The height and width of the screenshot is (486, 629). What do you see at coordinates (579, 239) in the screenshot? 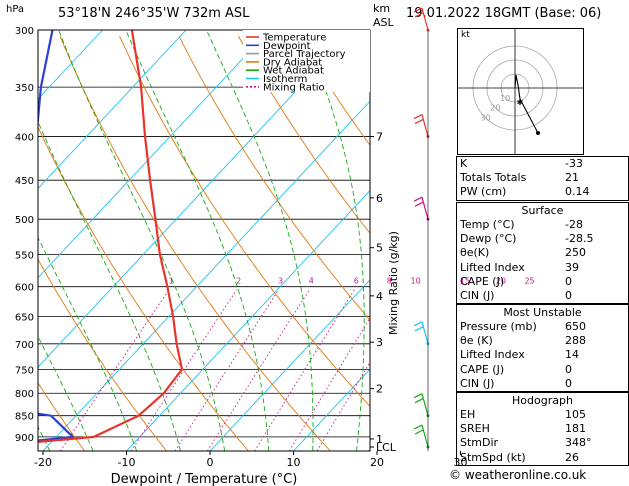
I see `surface-value: -28.5` at bounding box center [579, 239].